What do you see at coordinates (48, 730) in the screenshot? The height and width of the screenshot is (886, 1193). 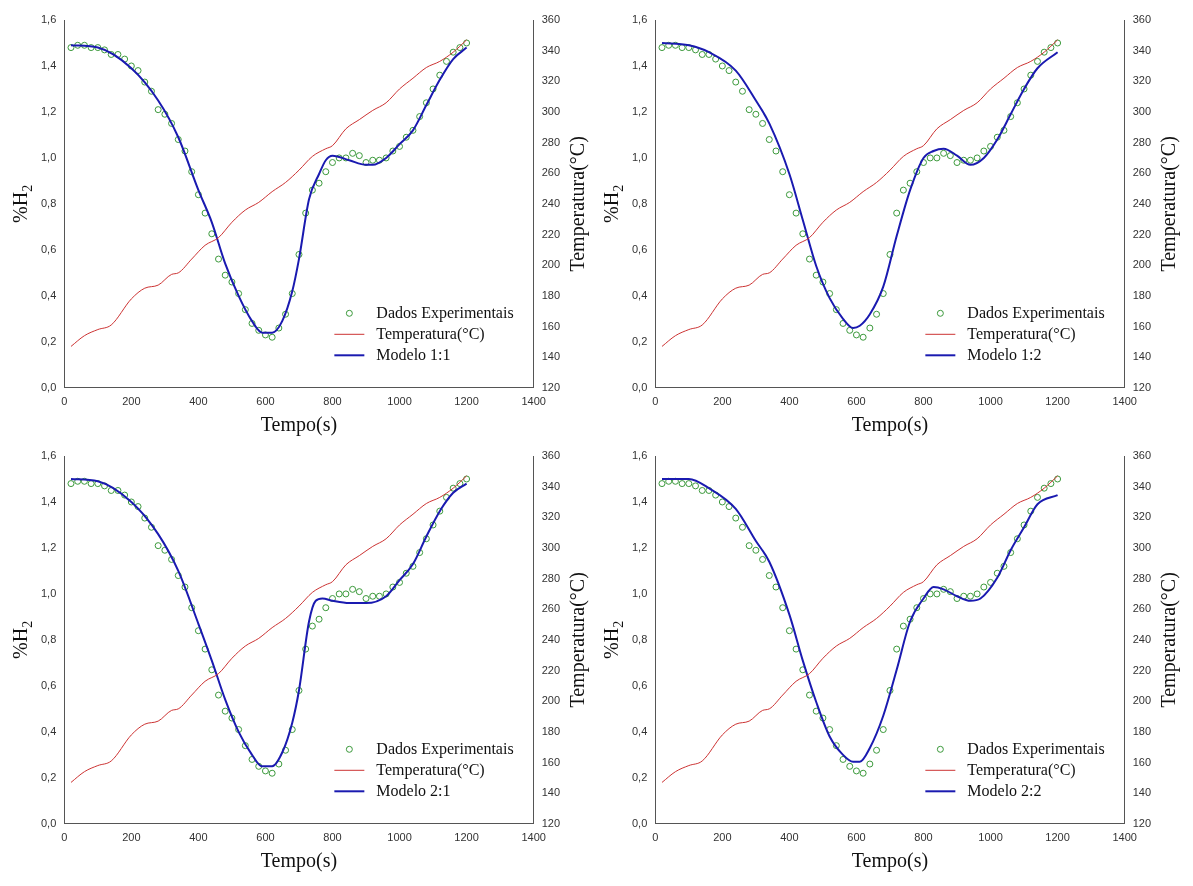 I see `y-tick-label: 0,4` at bounding box center [48, 730].